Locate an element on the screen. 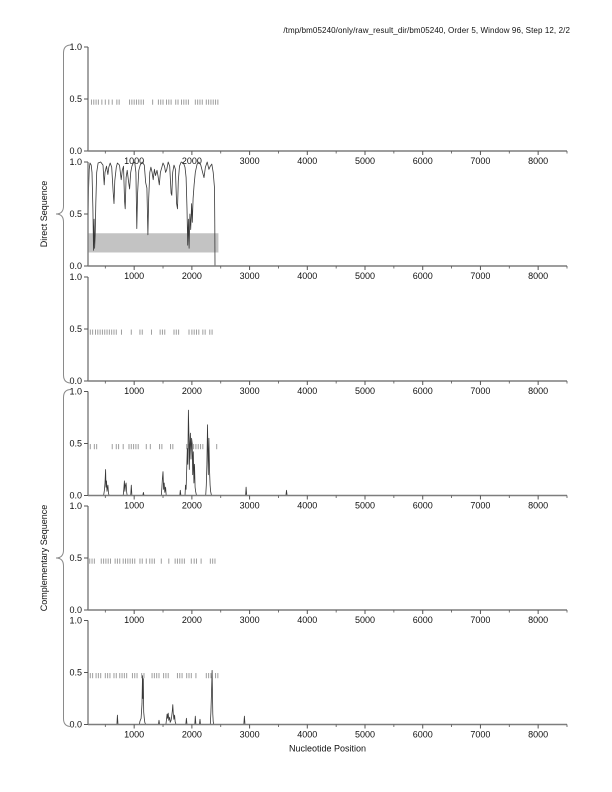  panel-curve-direct-coding-potential is located at coordinates (151, 214).